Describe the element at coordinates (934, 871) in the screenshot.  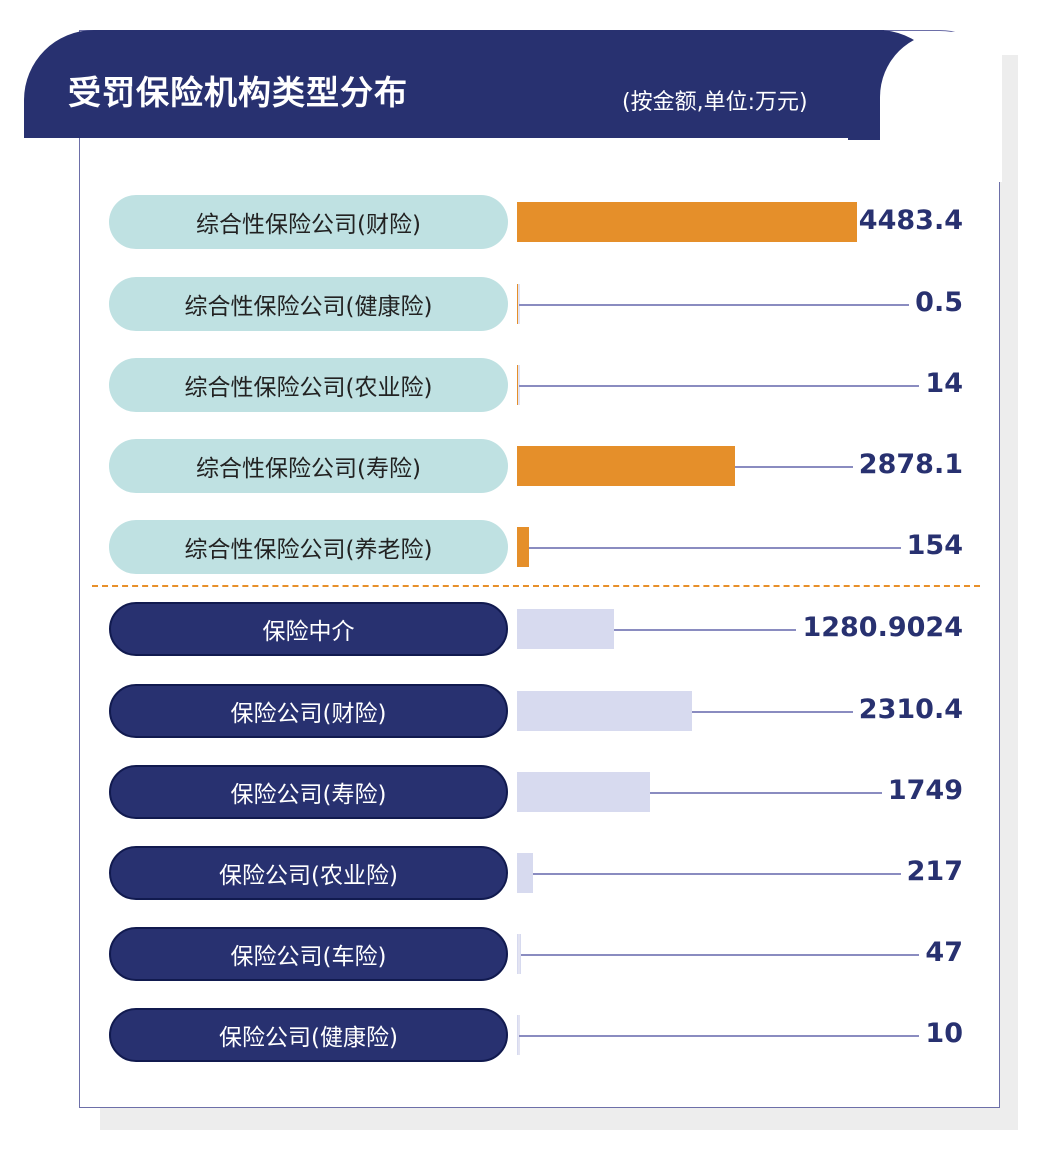
I see `value-label: 217` at that location.